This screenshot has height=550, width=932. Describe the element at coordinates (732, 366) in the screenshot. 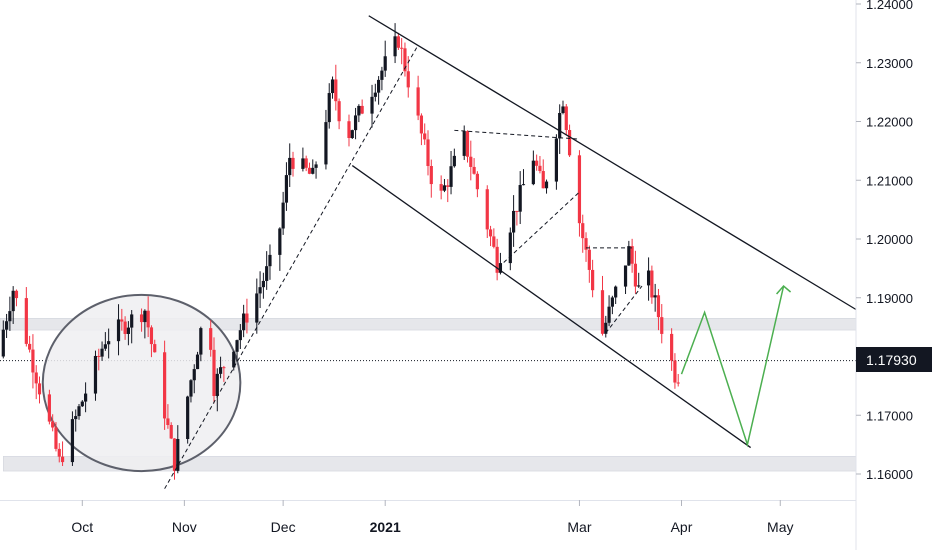

I see `projection-path` at that location.